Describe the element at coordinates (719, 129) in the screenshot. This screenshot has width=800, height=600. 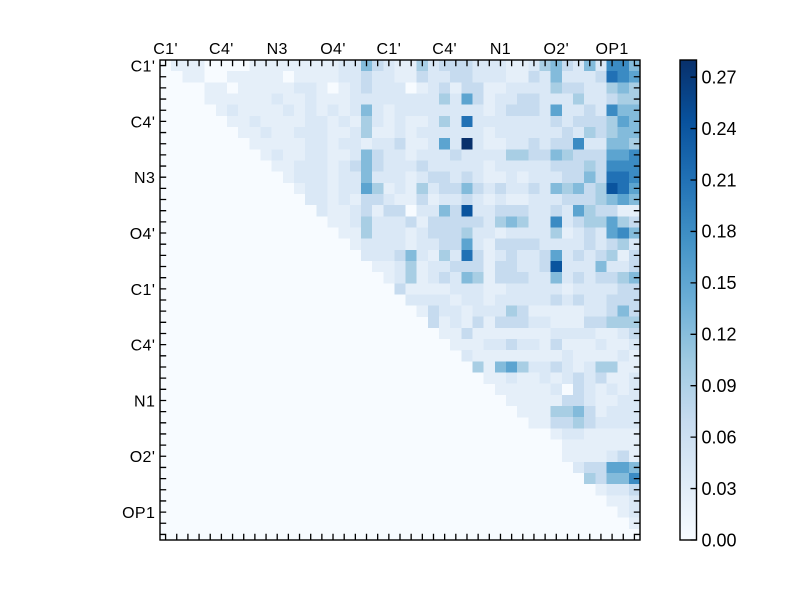
I see `svg-text: 0.24` at that location.